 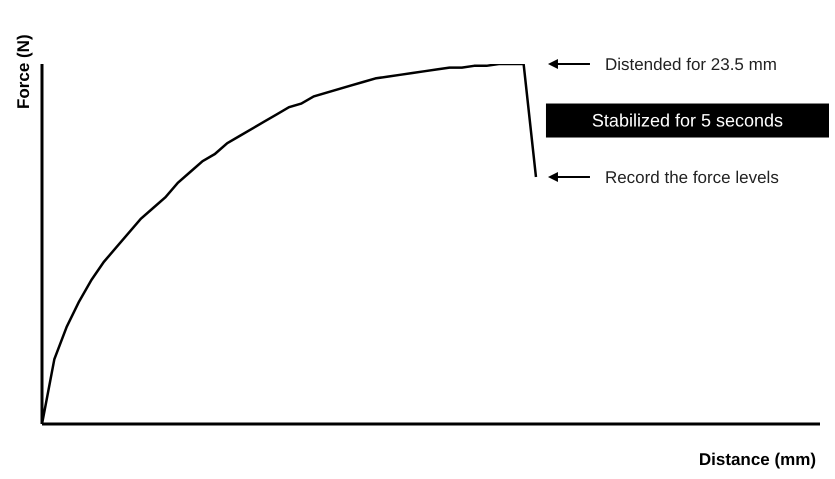 What do you see at coordinates (691, 178) in the screenshot?
I see `annotation: Record the force levels` at bounding box center [691, 178].